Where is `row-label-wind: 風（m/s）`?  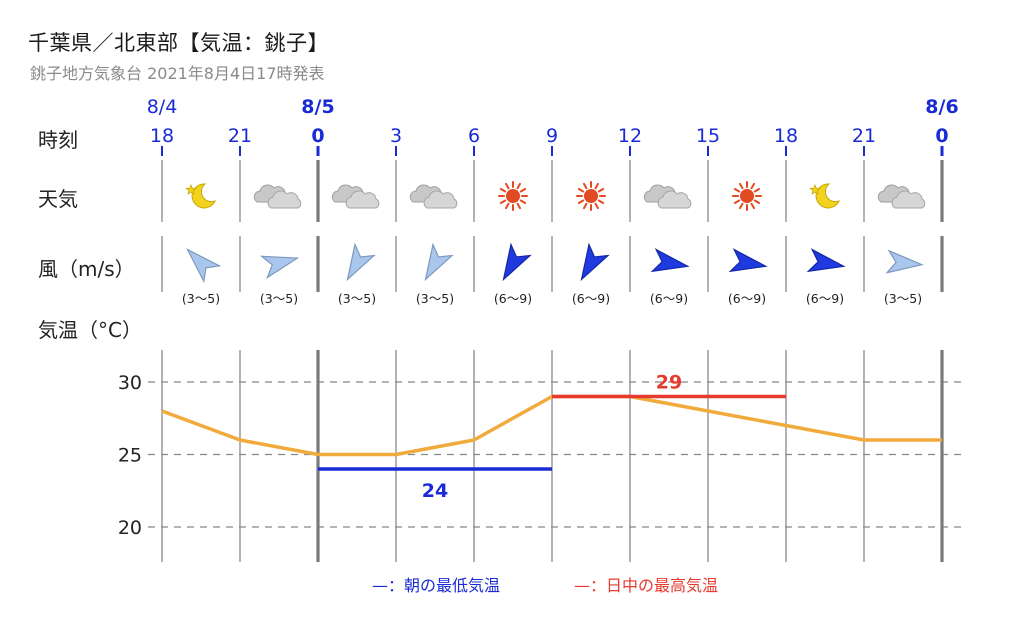
row-label-wind: 風（m/s） is located at coordinates (86, 269).